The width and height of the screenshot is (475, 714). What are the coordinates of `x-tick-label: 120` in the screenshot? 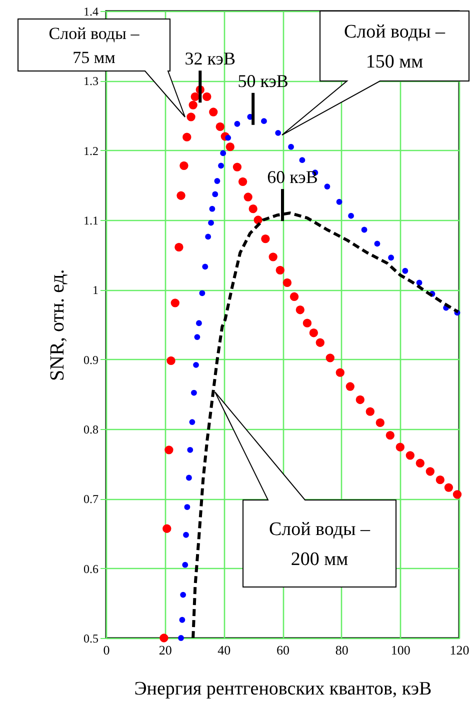 It's located at (460, 650).